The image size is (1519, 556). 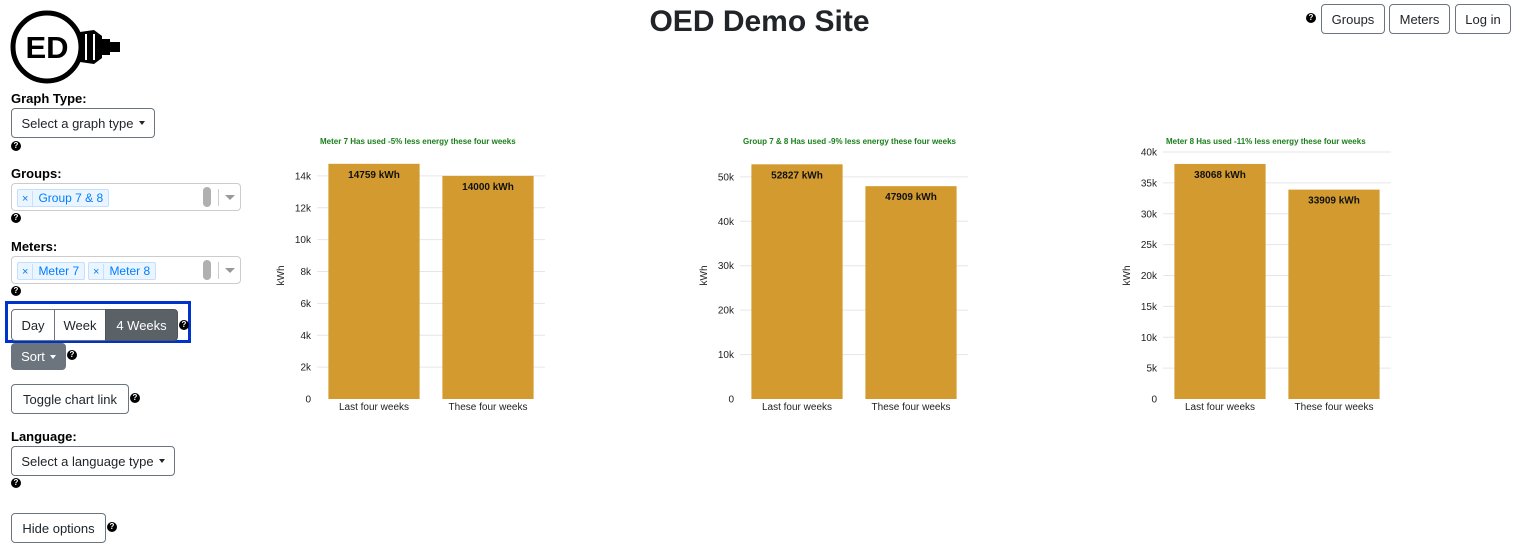 I want to click on oed-logo: ED, so click(x=65, y=47).